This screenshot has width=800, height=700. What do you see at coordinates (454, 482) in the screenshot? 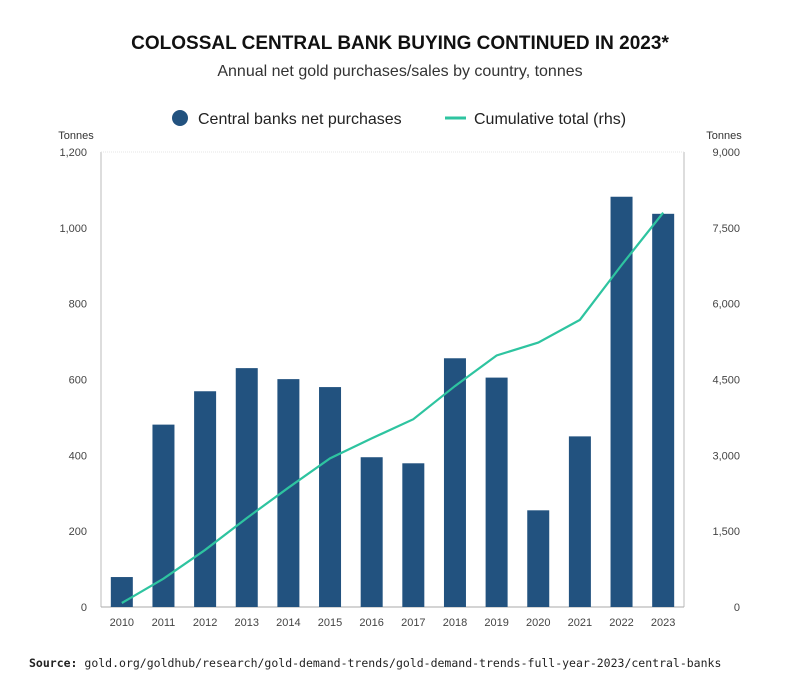
I see `bar-2018` at bounding box center [454, 482].